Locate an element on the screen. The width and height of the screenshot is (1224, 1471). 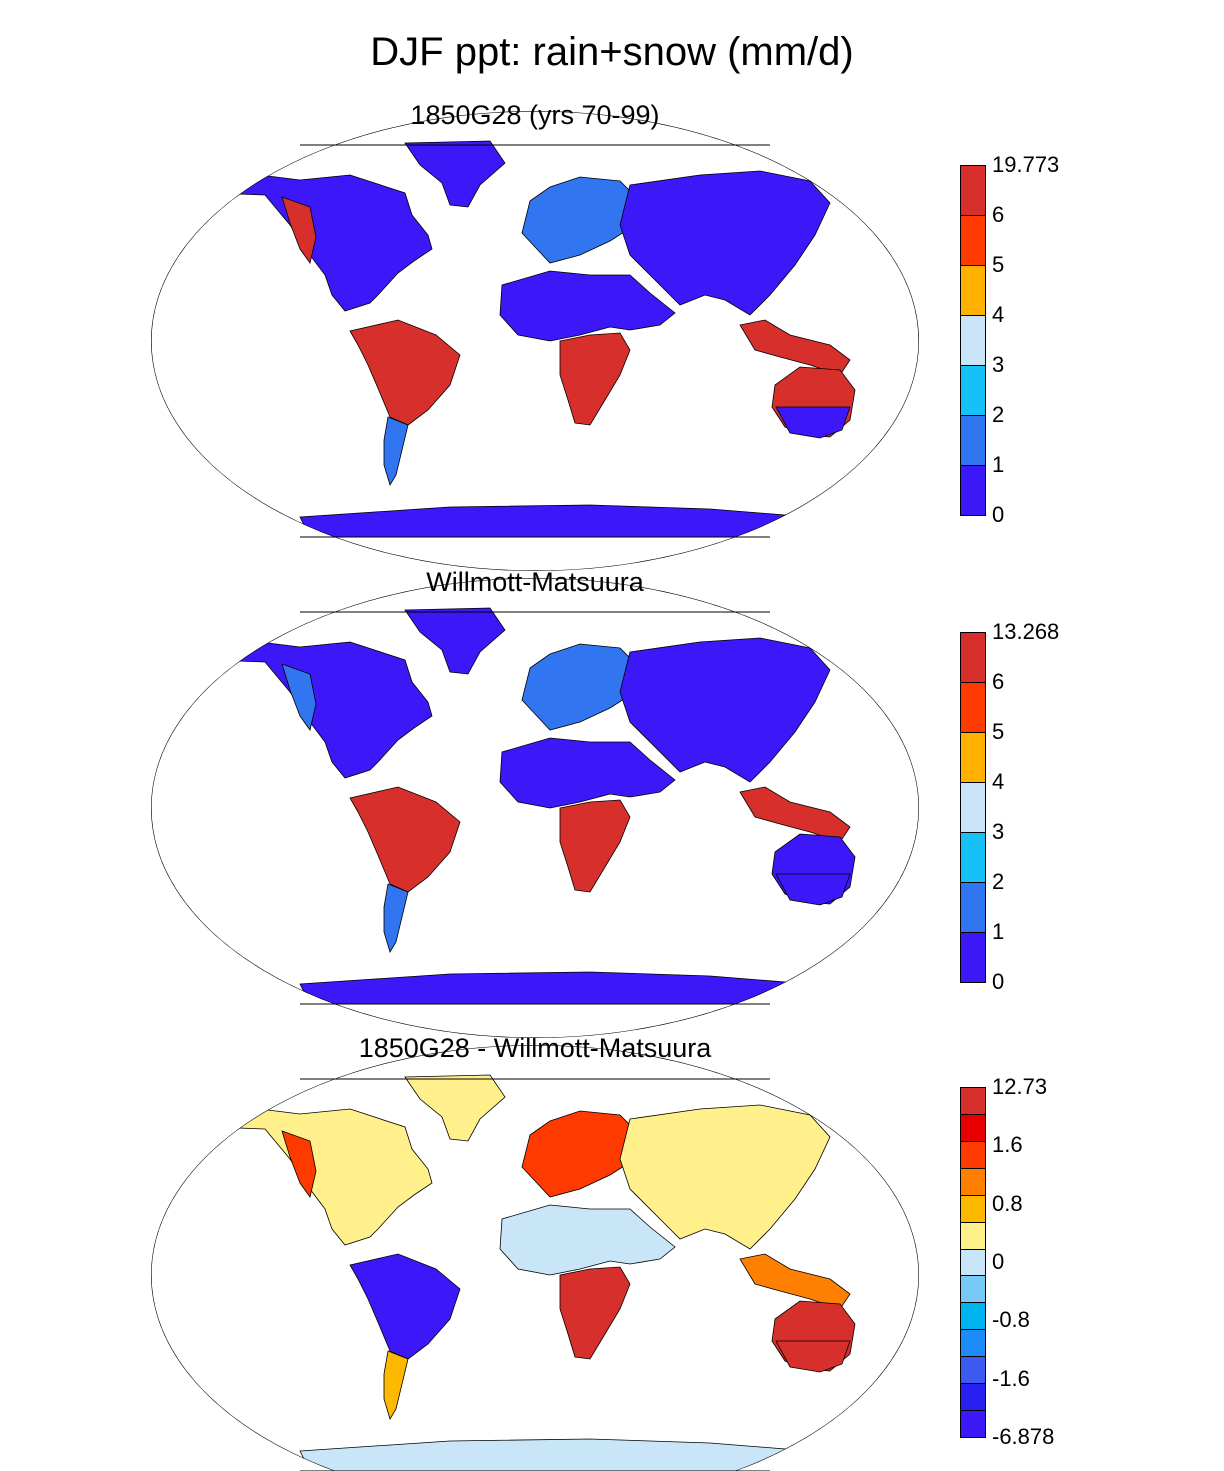
colorbar-label: 19.773 is located at coordinates (1026, 164).